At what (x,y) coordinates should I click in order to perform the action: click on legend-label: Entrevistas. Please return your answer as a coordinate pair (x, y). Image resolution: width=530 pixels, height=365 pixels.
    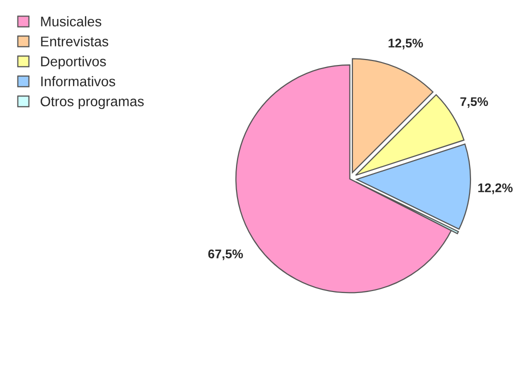
    Looking at the image, I should click on (74, 41).